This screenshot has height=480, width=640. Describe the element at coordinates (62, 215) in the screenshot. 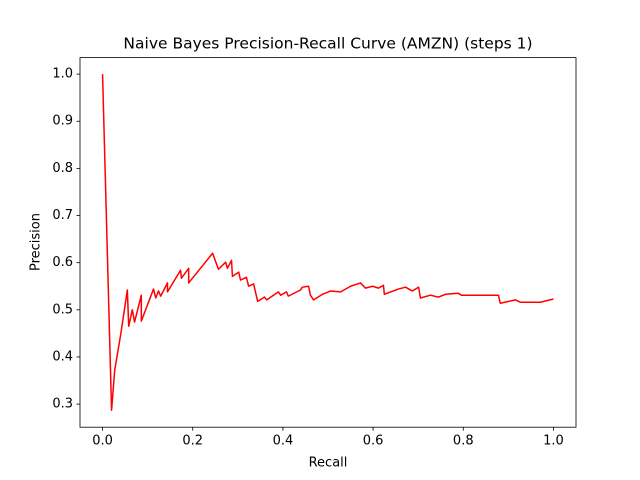

I see `y-tick-label: 0.7` at that location.